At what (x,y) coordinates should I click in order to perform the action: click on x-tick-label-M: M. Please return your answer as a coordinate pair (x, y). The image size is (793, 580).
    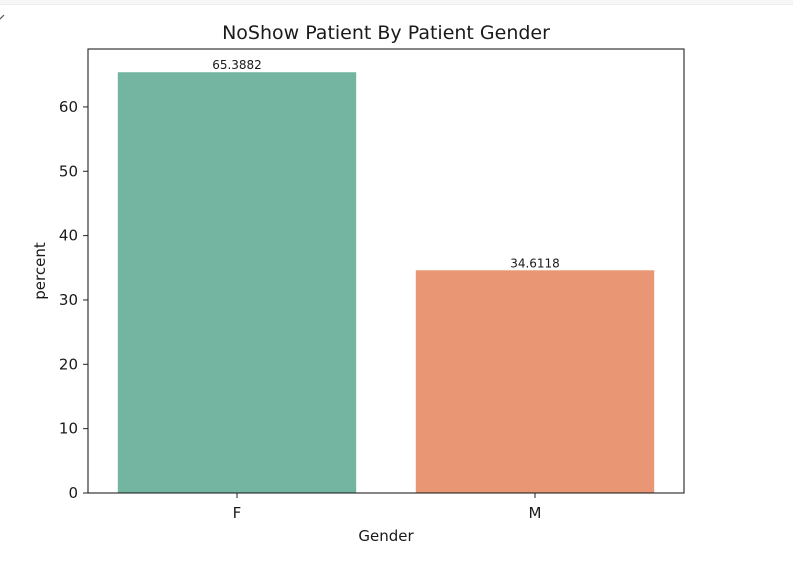
    Looking at the image, I should click on (535, 513).